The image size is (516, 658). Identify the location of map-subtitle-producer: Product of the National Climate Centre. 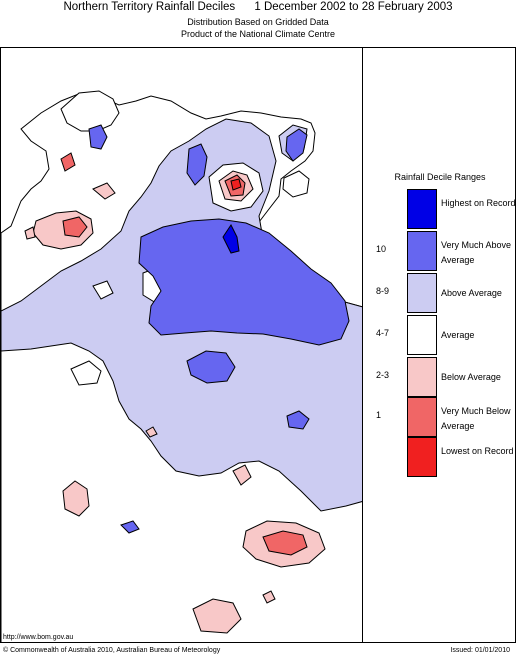
(258, 34).